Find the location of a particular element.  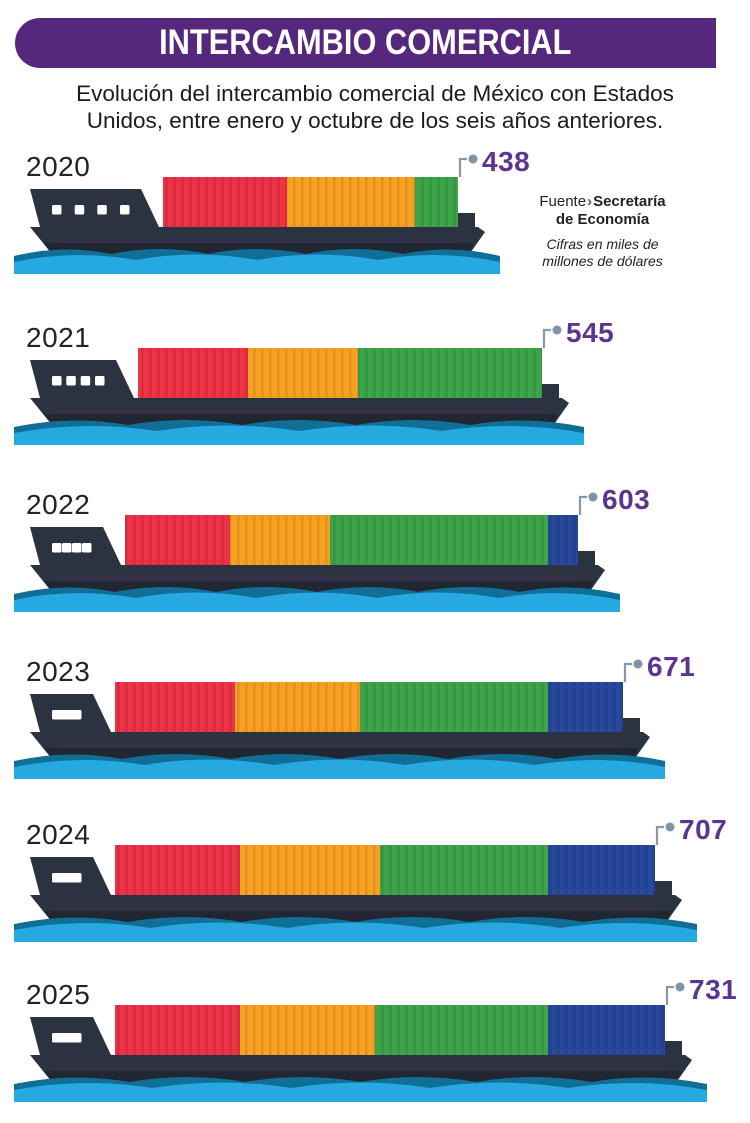

value-label: 731 is located at coordinates (713, 989).